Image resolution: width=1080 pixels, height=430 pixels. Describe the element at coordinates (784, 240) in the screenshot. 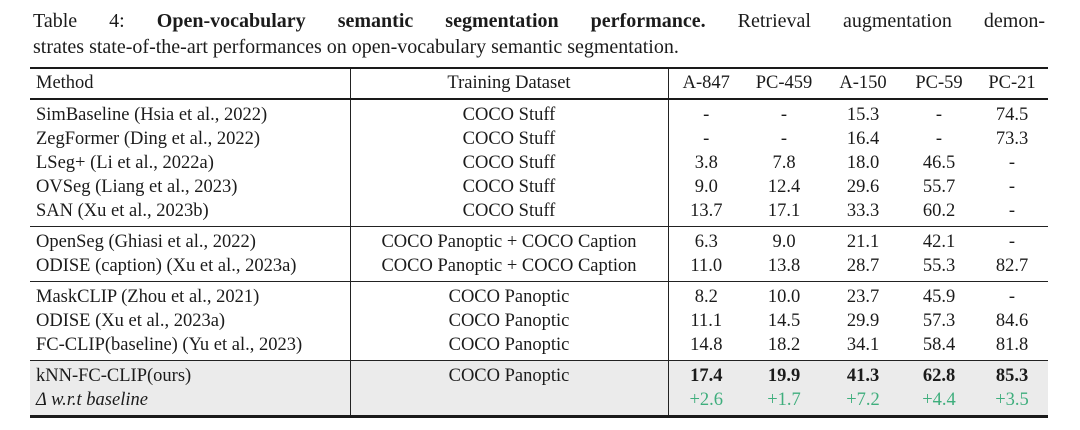

I see `value-cell-pc-459: 9.0` at that location.